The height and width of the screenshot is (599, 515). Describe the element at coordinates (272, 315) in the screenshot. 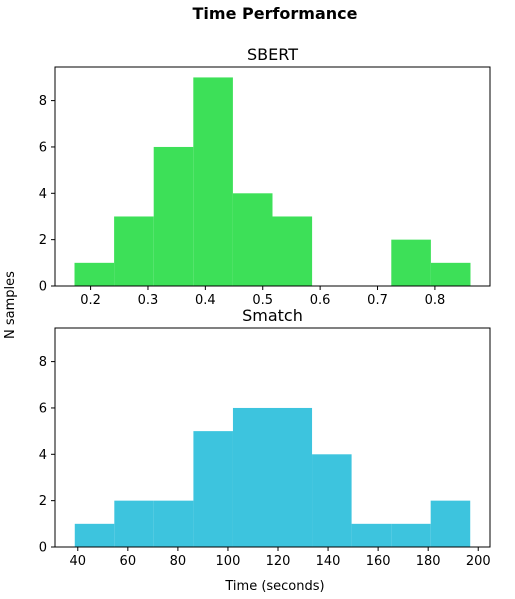

I see `panel-title: Smatch` at that location.